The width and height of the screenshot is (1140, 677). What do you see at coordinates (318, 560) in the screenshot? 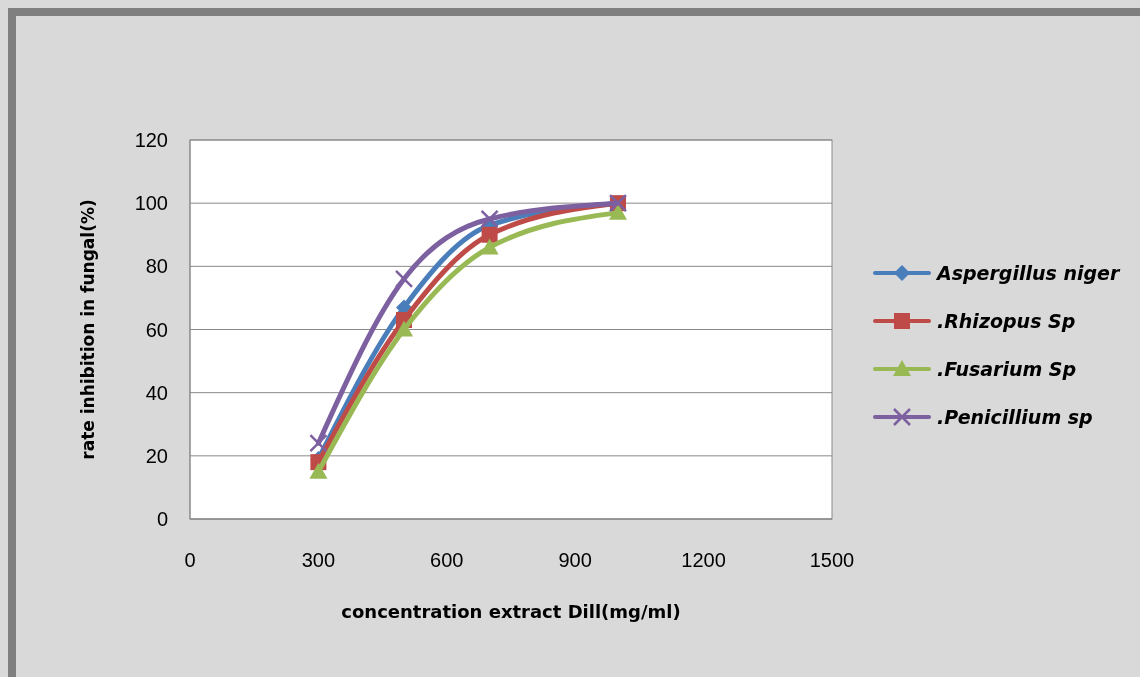
I see `x-tick-label: 300` at bounding box center [318, 560].